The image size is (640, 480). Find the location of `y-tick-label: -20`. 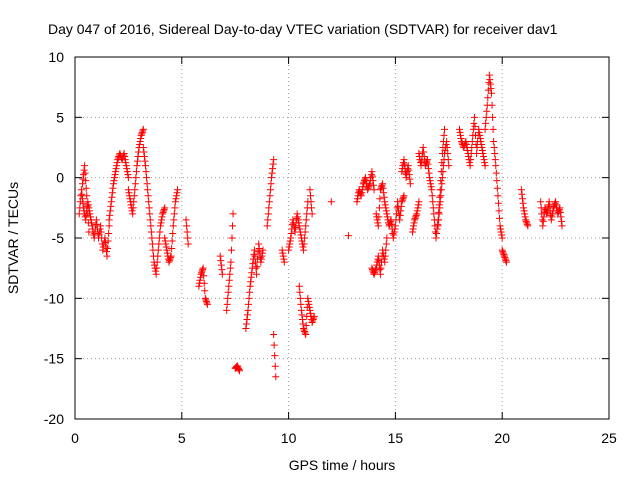

y-tick-label: -20 is located at coordinates (54, 419).